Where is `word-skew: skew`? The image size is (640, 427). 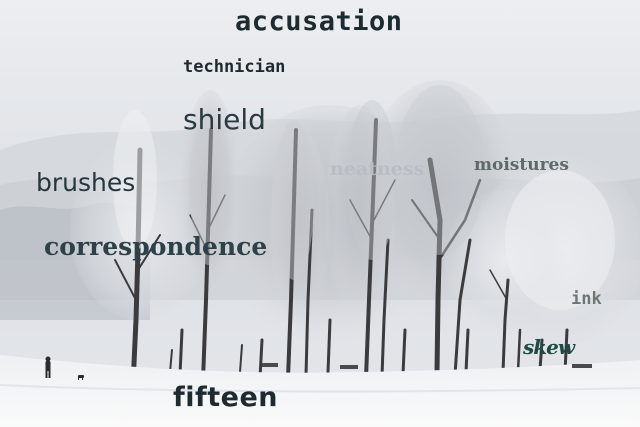
word-skew: skew is located at coordinates (549, 347).